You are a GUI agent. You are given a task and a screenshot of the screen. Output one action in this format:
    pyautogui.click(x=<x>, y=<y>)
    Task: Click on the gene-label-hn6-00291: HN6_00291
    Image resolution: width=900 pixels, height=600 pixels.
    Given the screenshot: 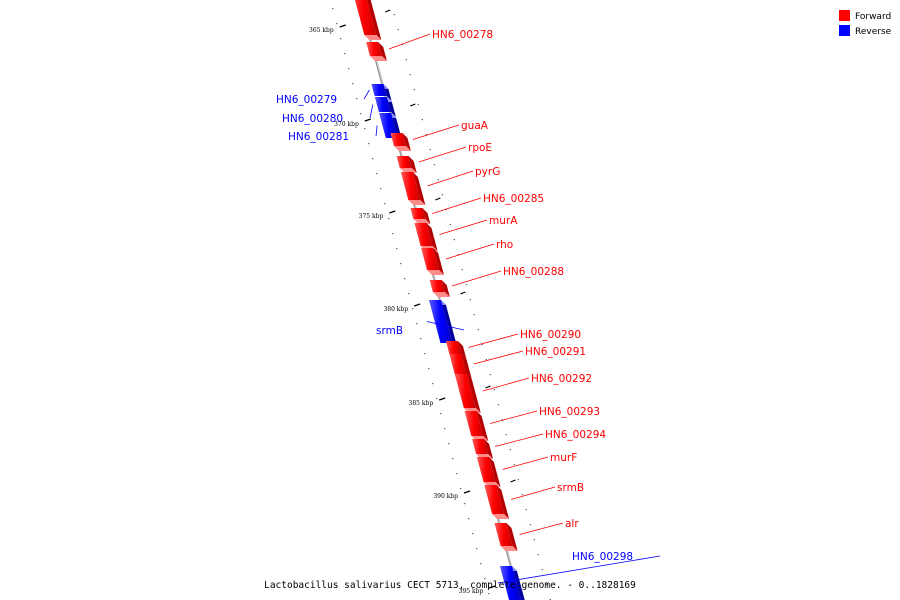 What is the action you would take?
    pyautogui.click(x=555, y=352)
    